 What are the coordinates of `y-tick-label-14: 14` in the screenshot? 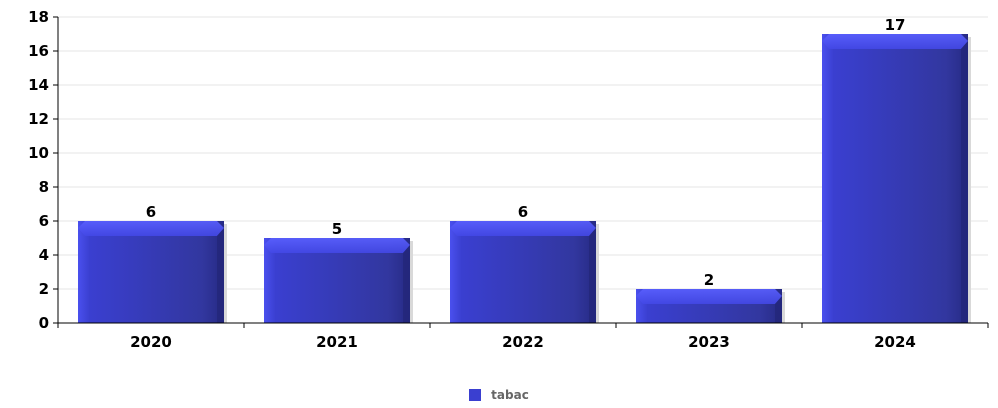 It's located at (38, 85).